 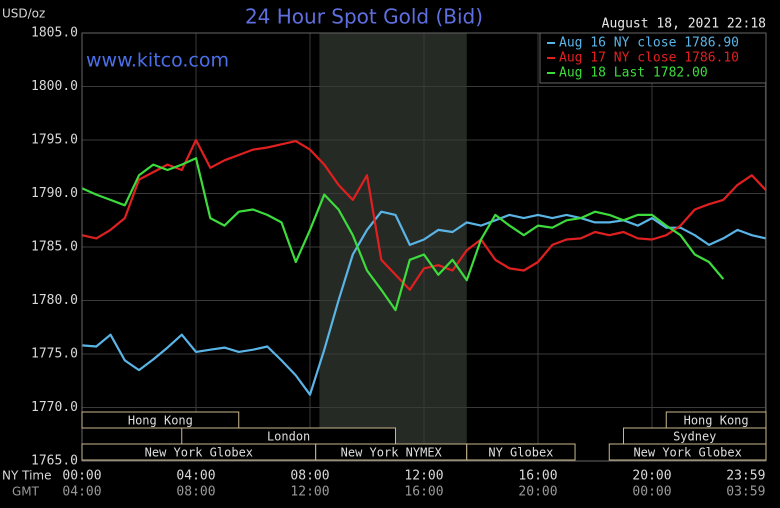 What do you see at coordinates (81, 492) in the screenshot?
I see `x2-tick-label: 04:00` at bounding box center [81, 492].